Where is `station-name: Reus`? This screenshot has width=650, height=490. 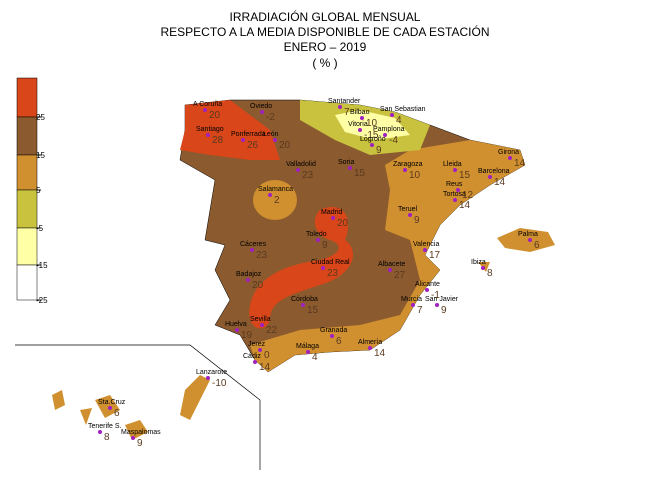
station-name: Reus is located at coordinates (454, 184).